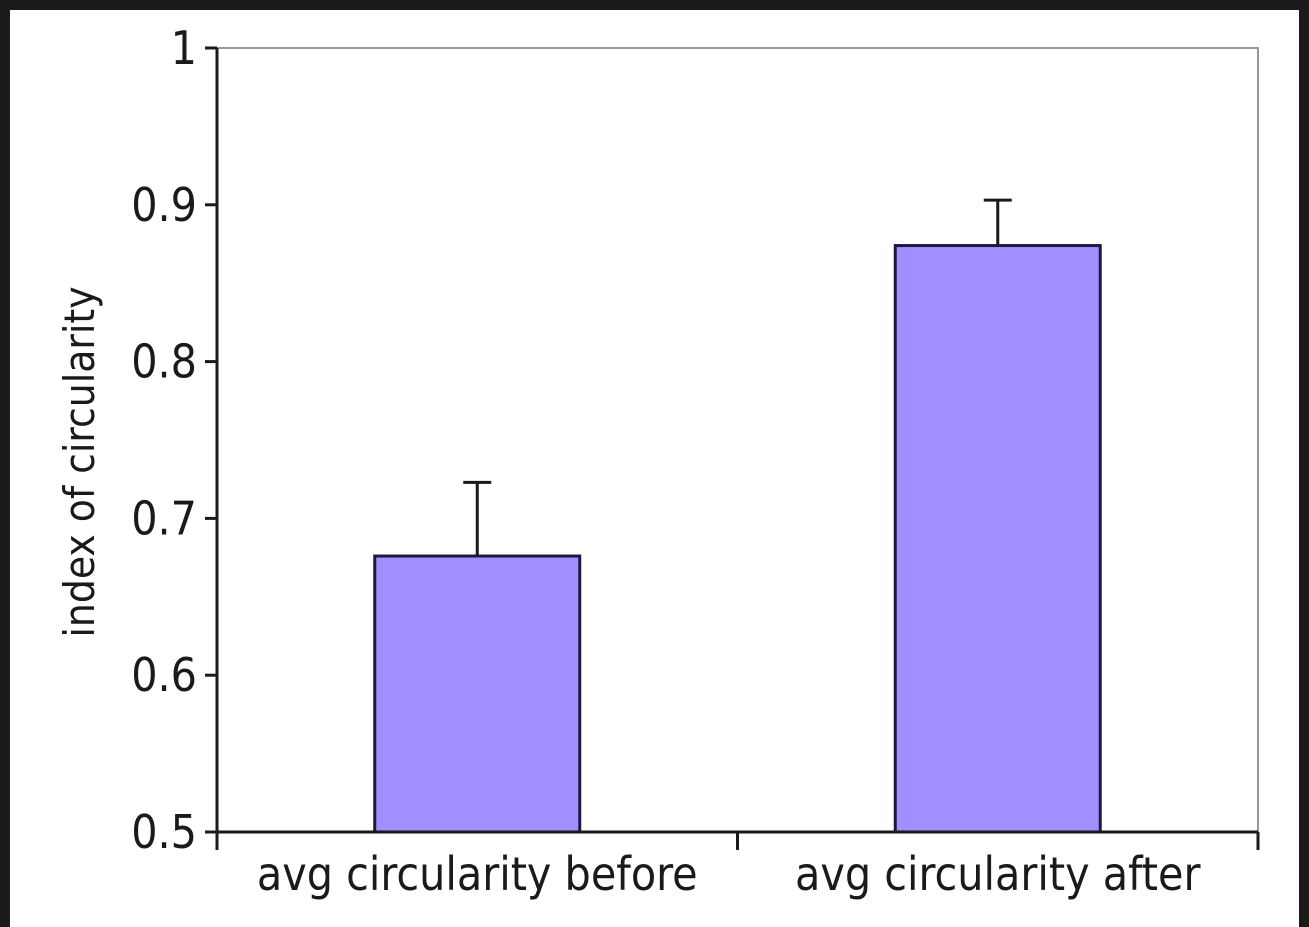  Describe the element at coordinates (164, 362) in the screenshot. I see `y-tick-label: 0.8` at that location.